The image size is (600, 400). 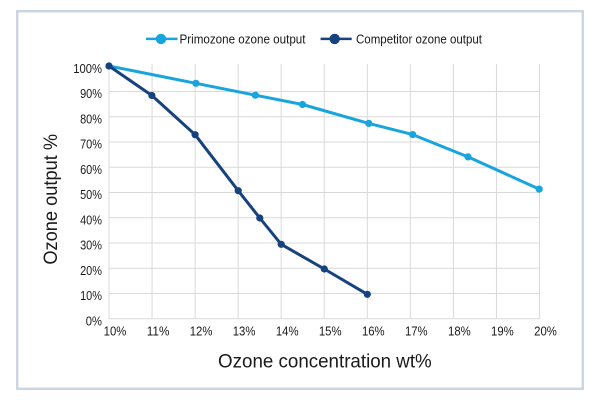 What do you see at coordinates (91, 245) in the screenshot?
I see `svg-text: 30%` at bounding box center [91, 245].